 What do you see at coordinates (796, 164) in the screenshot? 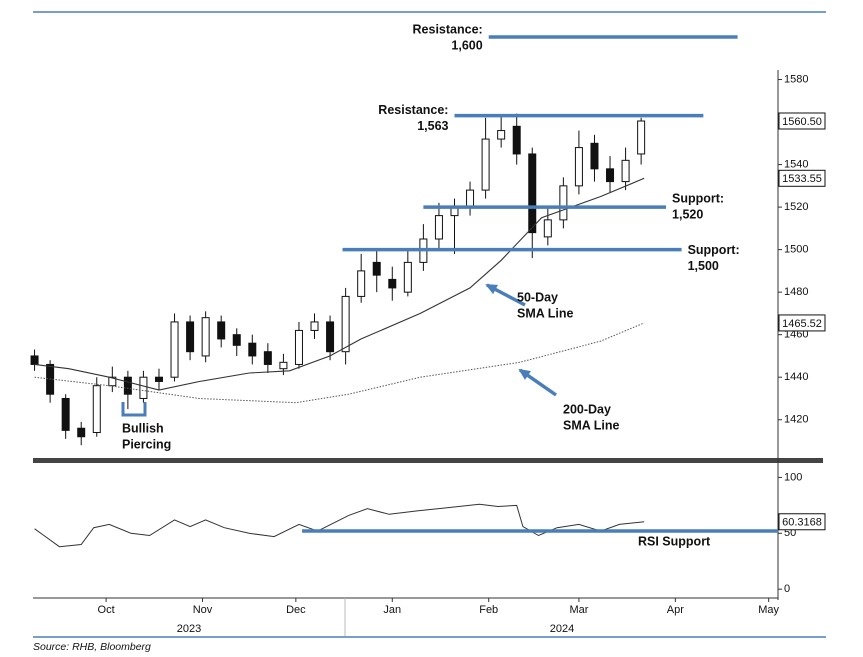
I see `y-tick-label: 1540` at bounding box center [796, 164].